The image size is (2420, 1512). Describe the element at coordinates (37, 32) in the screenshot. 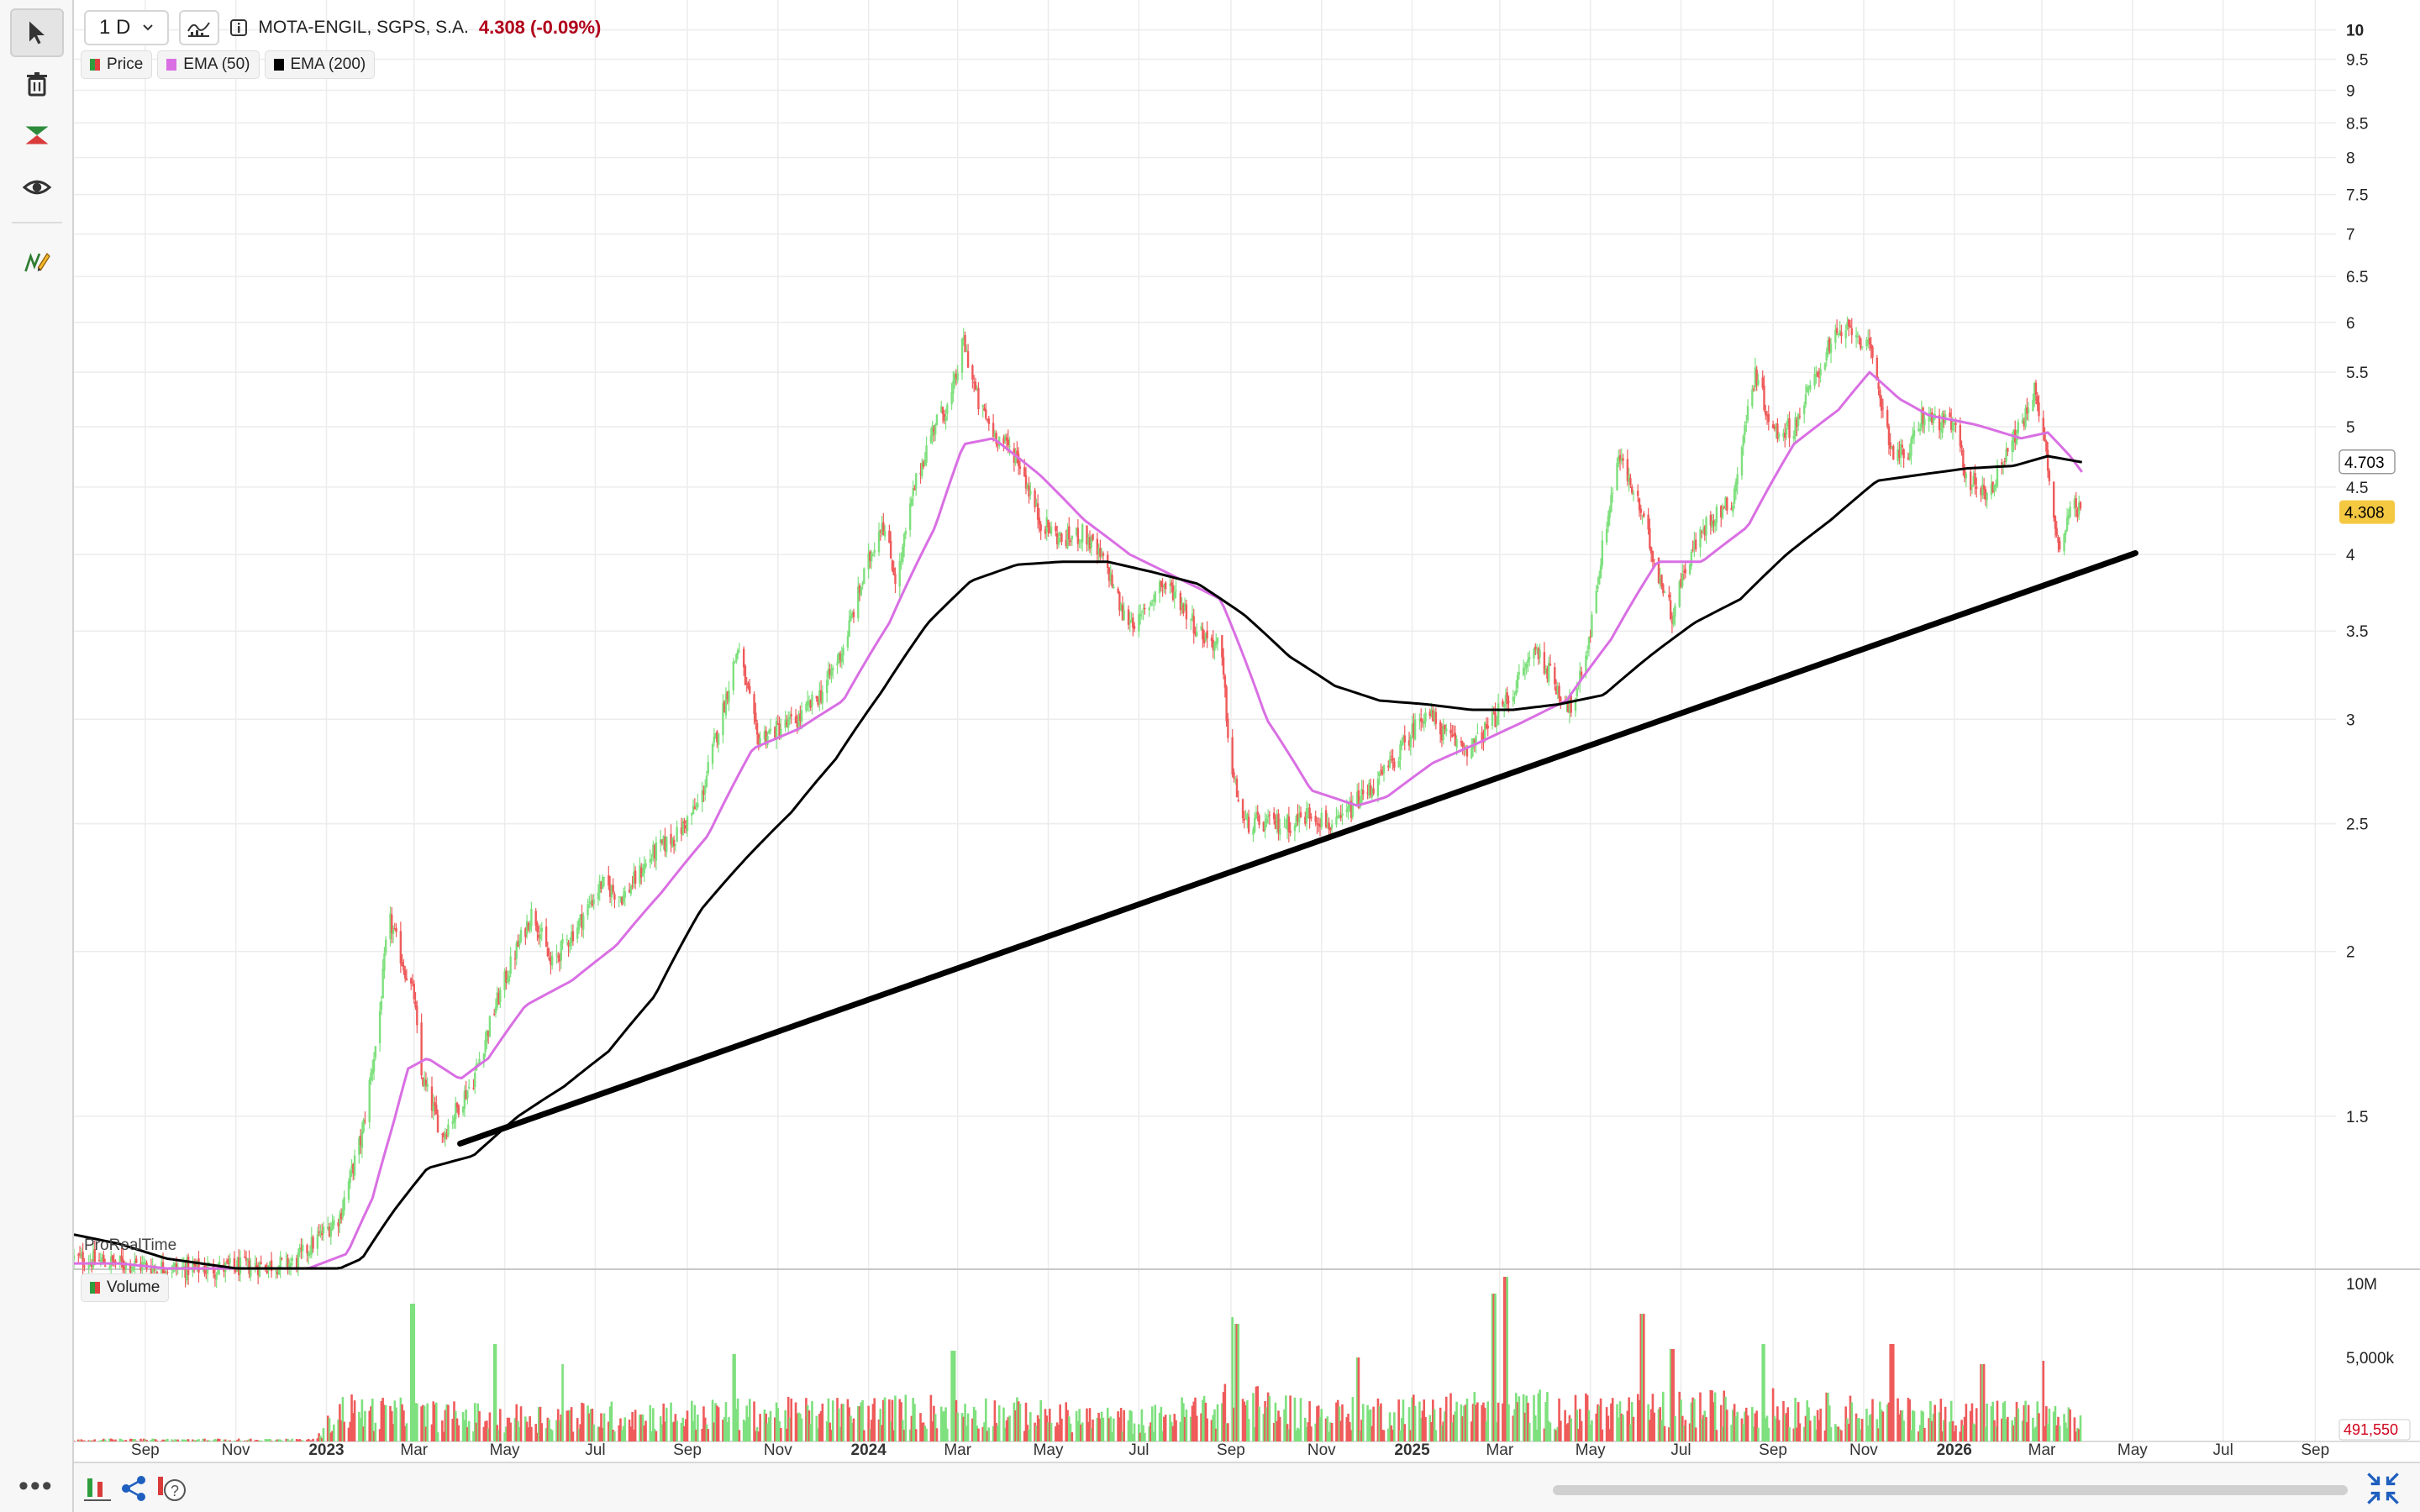

I see `cursor-icon` at that location.